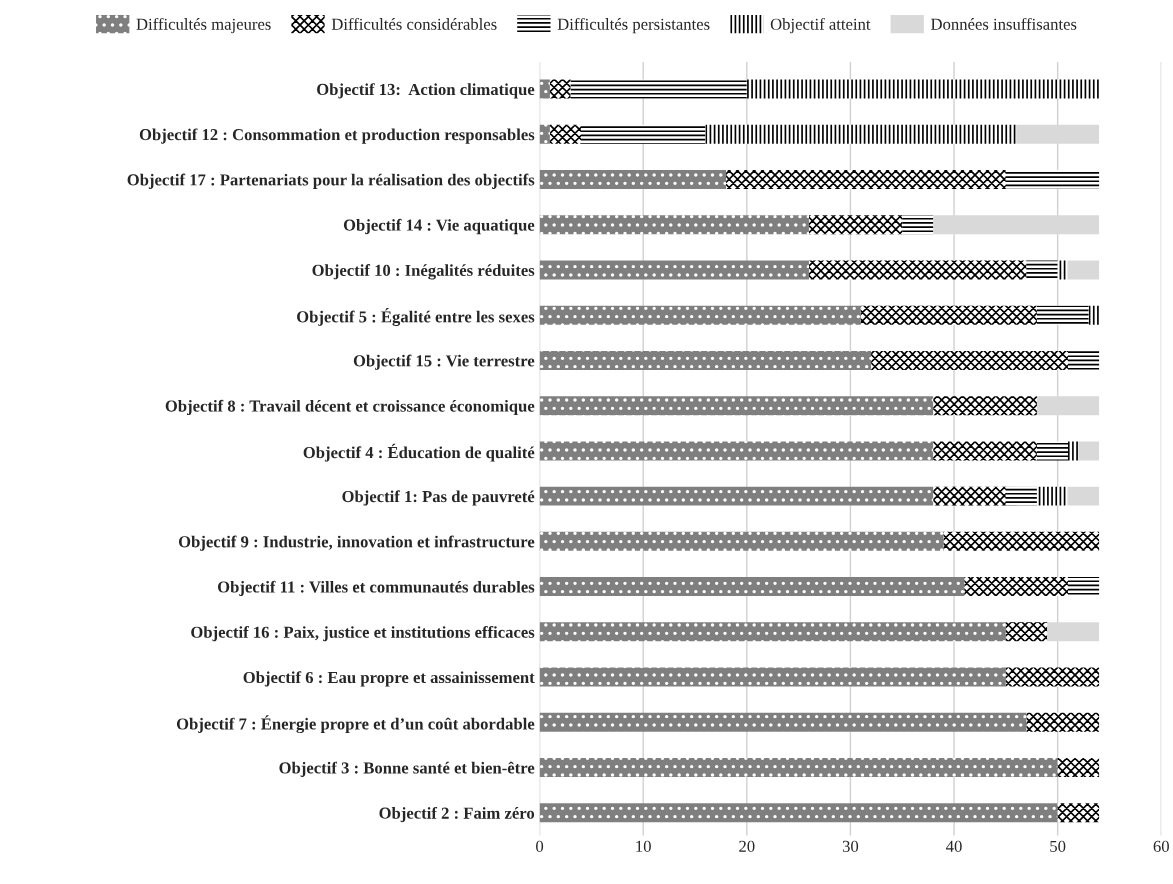  What do you see at coordinates (954, 846) in the screenshot?
I see `x-tick-label: 40` at bounding box center [954, 846].